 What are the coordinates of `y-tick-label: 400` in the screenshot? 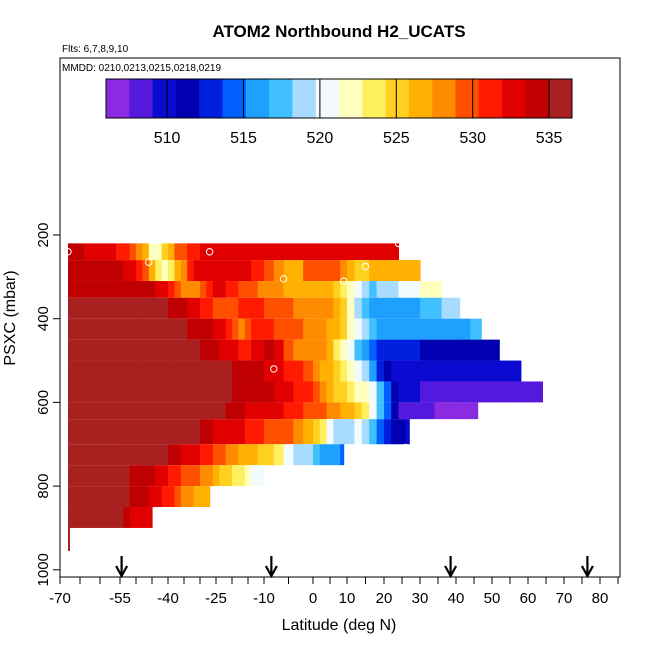 It's located at (43, 318).